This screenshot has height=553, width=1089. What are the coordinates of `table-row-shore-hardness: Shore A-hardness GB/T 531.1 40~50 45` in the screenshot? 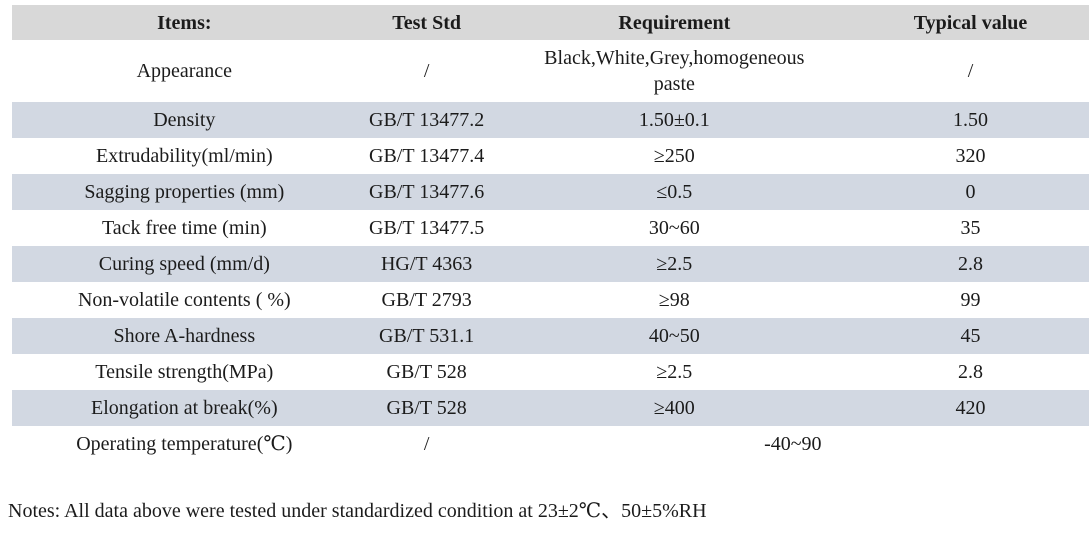 It's located at (550, 336).